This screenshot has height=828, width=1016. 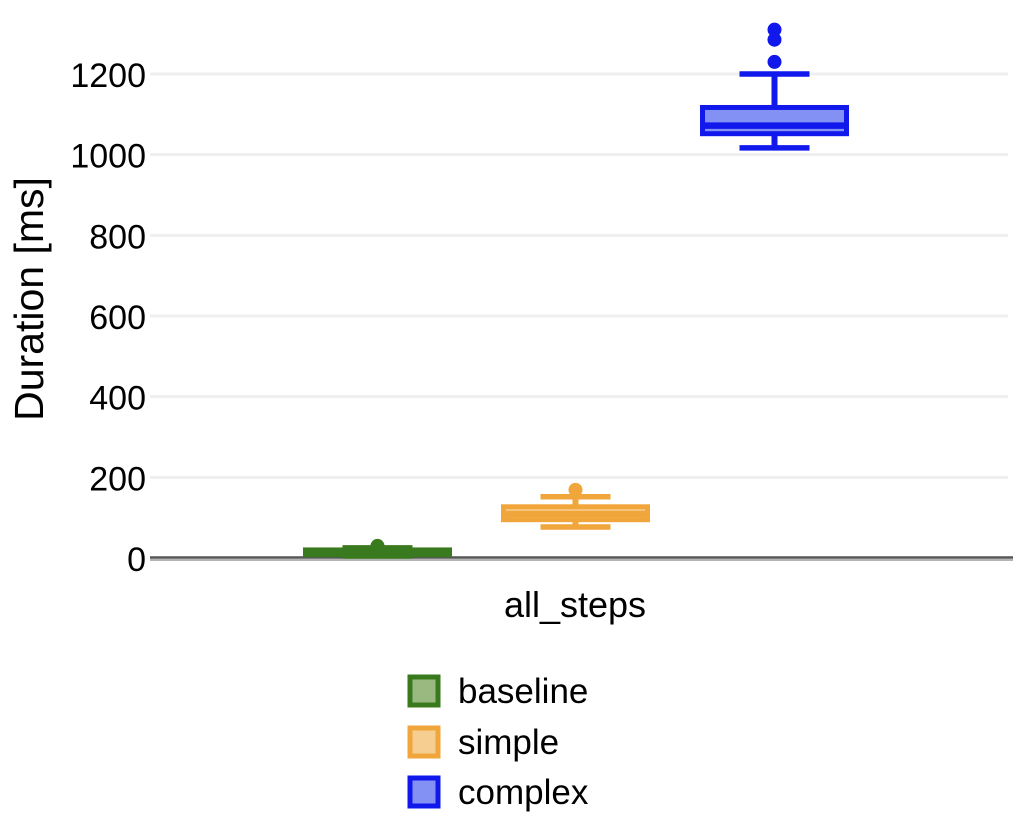 What do you see at coordinates (523, 691) in the screenshot?
I see `legend-label-baseline: baseline` at bounding box center [523, 691].